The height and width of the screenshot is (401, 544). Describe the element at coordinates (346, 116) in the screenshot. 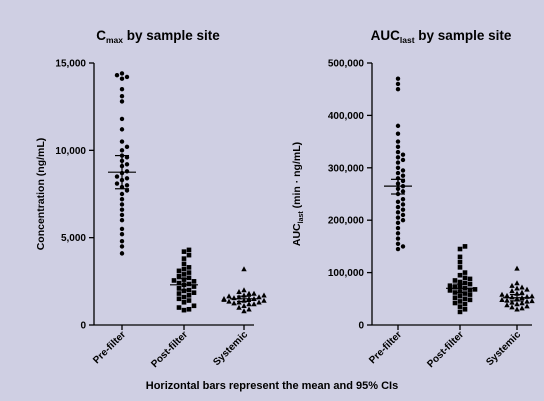

I see `auc-y-tick-label: 400,000` at that location.